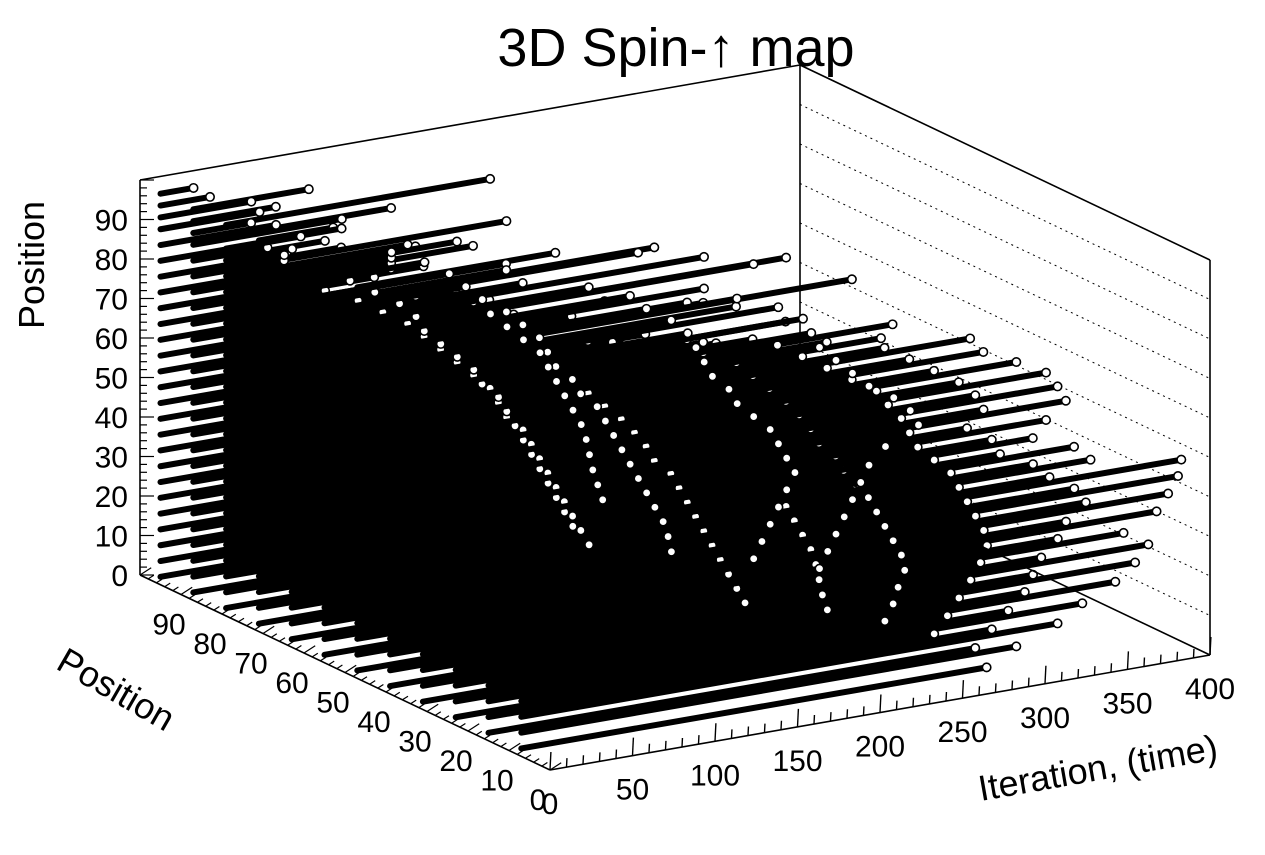 The image size is (1265, 855). I want to click on x-tick-label: 250, so click(962, 732).